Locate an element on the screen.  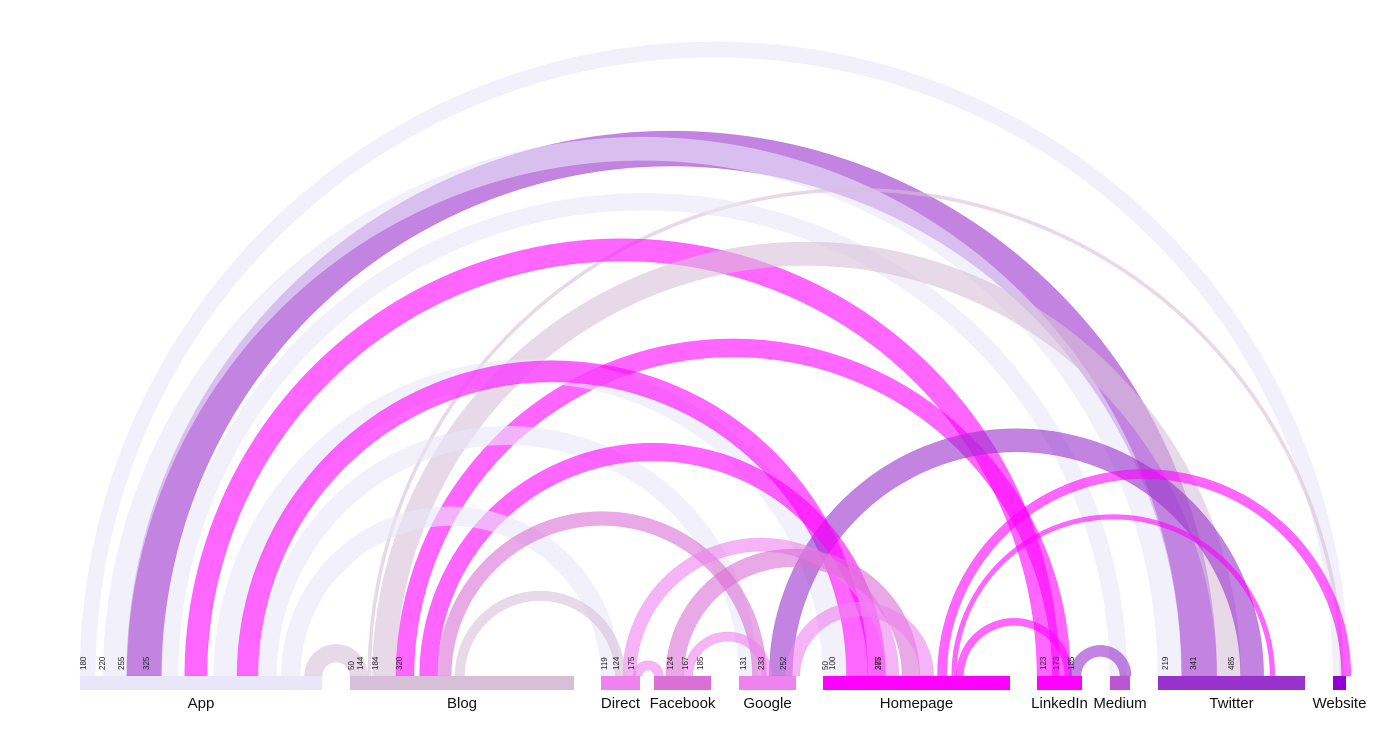
tick-label-twitter: 485 is located at coordinates (1231, 663).